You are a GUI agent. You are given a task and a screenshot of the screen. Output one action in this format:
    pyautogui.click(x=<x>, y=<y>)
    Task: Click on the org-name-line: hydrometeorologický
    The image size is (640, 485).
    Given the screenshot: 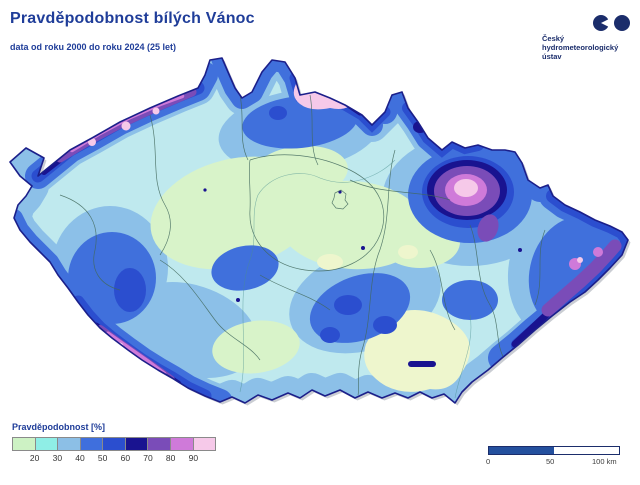 What is the action you would take?
    pyautogui.click(x=580, y=47)
    